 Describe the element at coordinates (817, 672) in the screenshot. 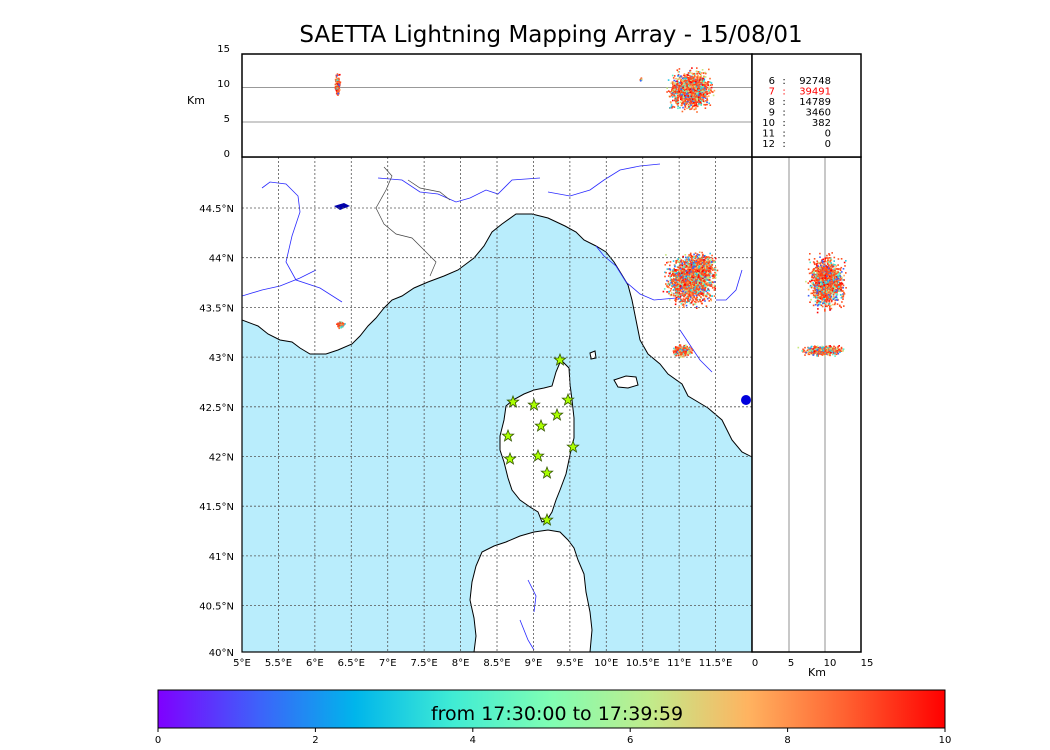

I see `side-km-label: Km` at that location.